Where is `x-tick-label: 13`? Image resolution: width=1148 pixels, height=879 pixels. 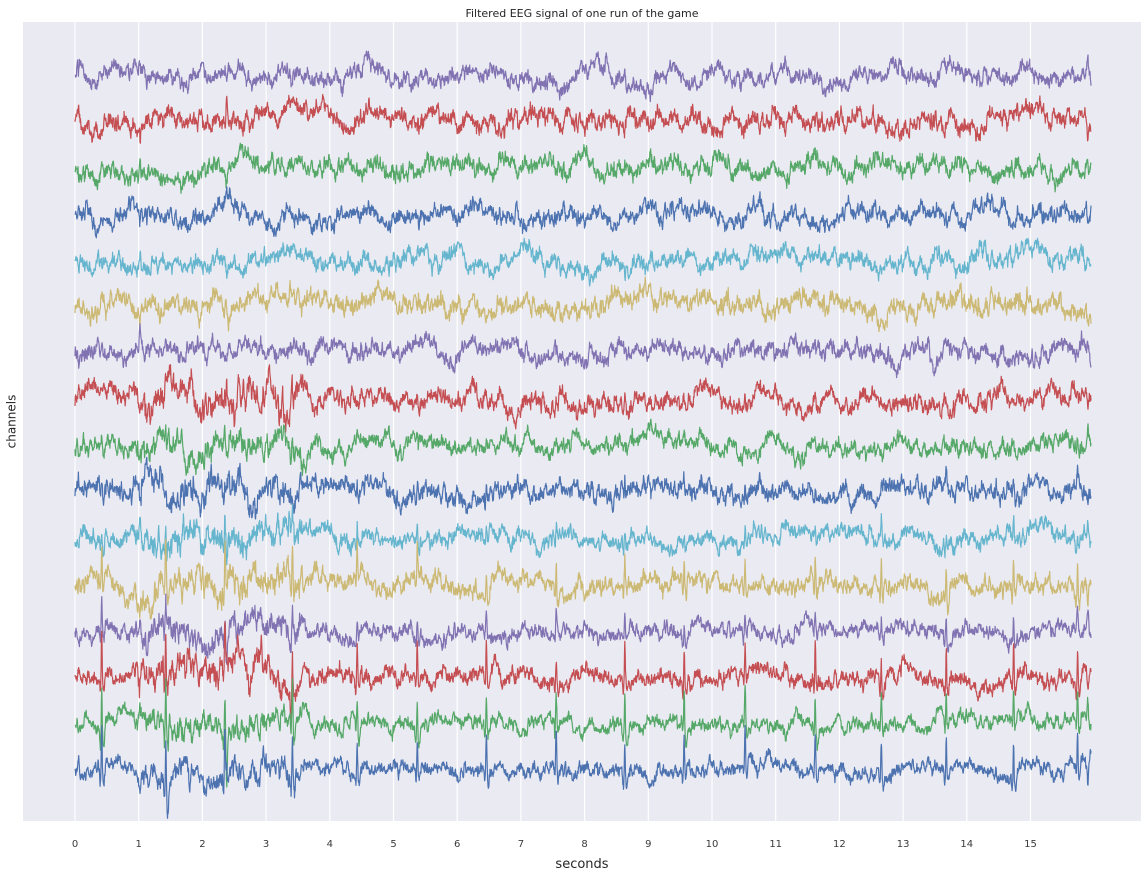 x-tick-label: 13 is located at coordinates (903, 844).